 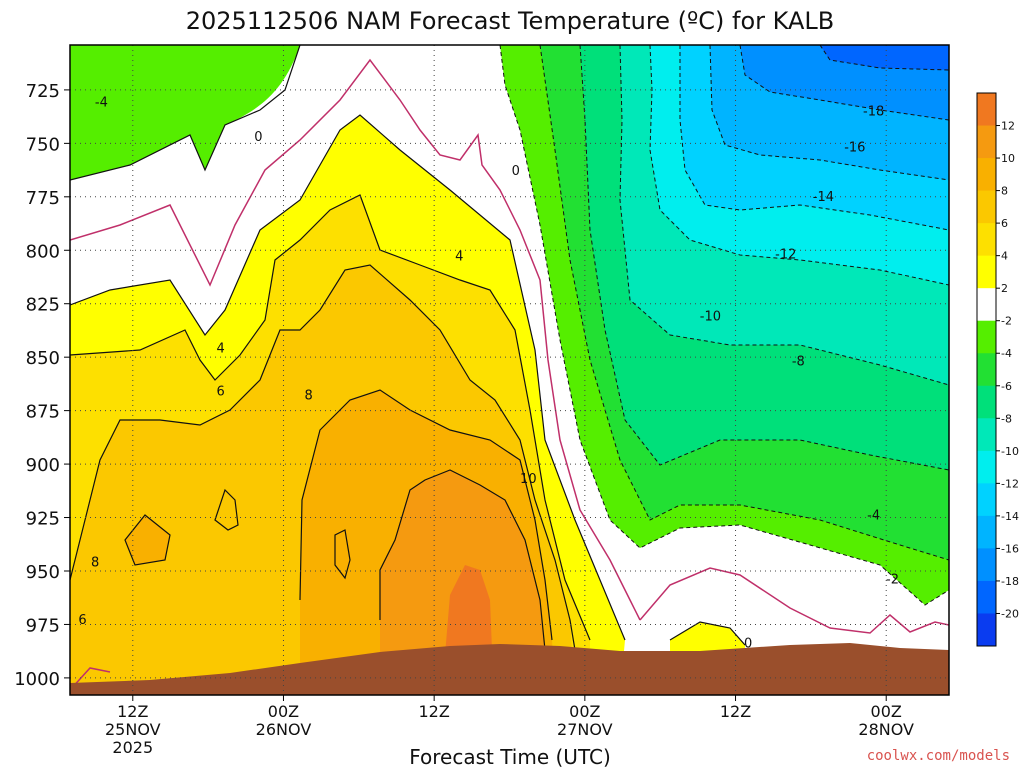 I want to click on y-tick-label: 900, so click(x=43, y=465).